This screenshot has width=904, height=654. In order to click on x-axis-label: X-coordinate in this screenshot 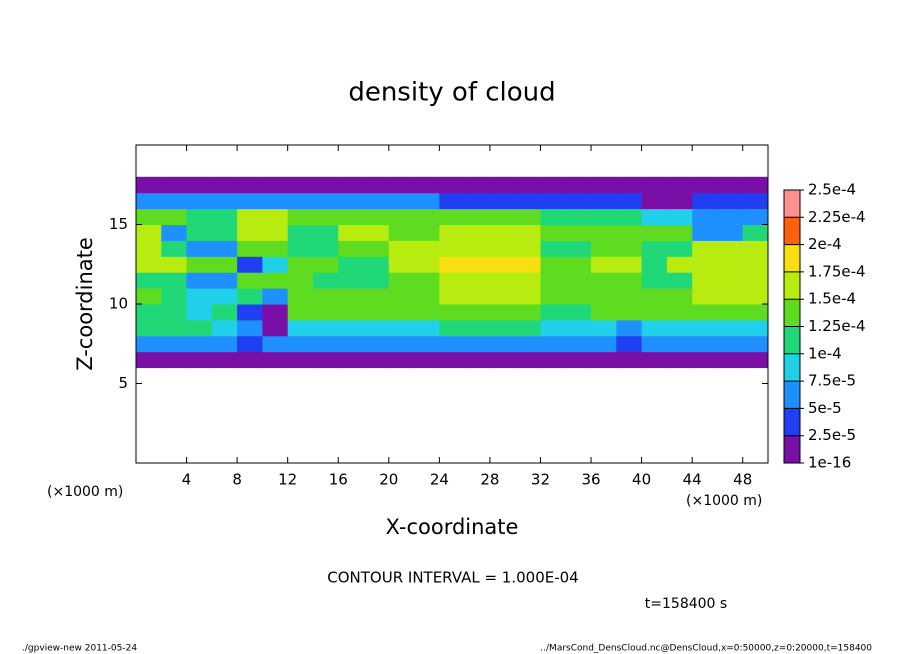, I will do `click(452, 527)`.